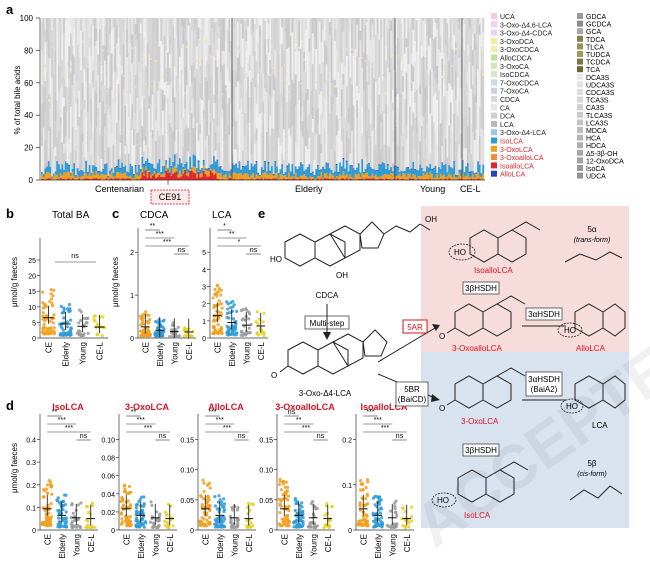 This screenshot has height=573, width=650. I want to click on trans-form-conformer, so click(593, 257).